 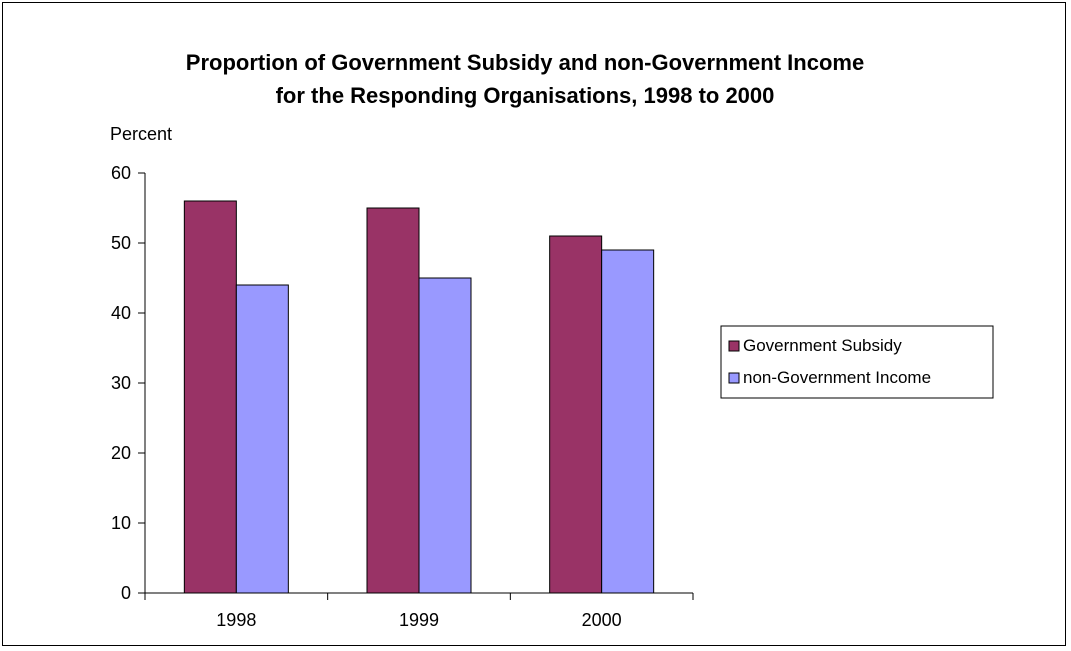 What do you see at coordinates (121, 523) in the screenshot?
I see `y-tick-label: 10` at bounding box center [121, 523].